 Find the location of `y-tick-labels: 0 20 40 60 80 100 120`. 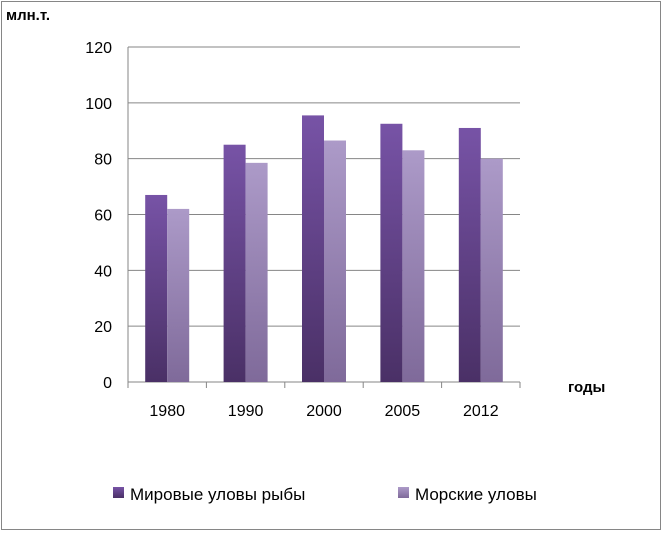

y-tick-labels: 0 20 40 60 80 100 120 is located at coordinates (98, 216).